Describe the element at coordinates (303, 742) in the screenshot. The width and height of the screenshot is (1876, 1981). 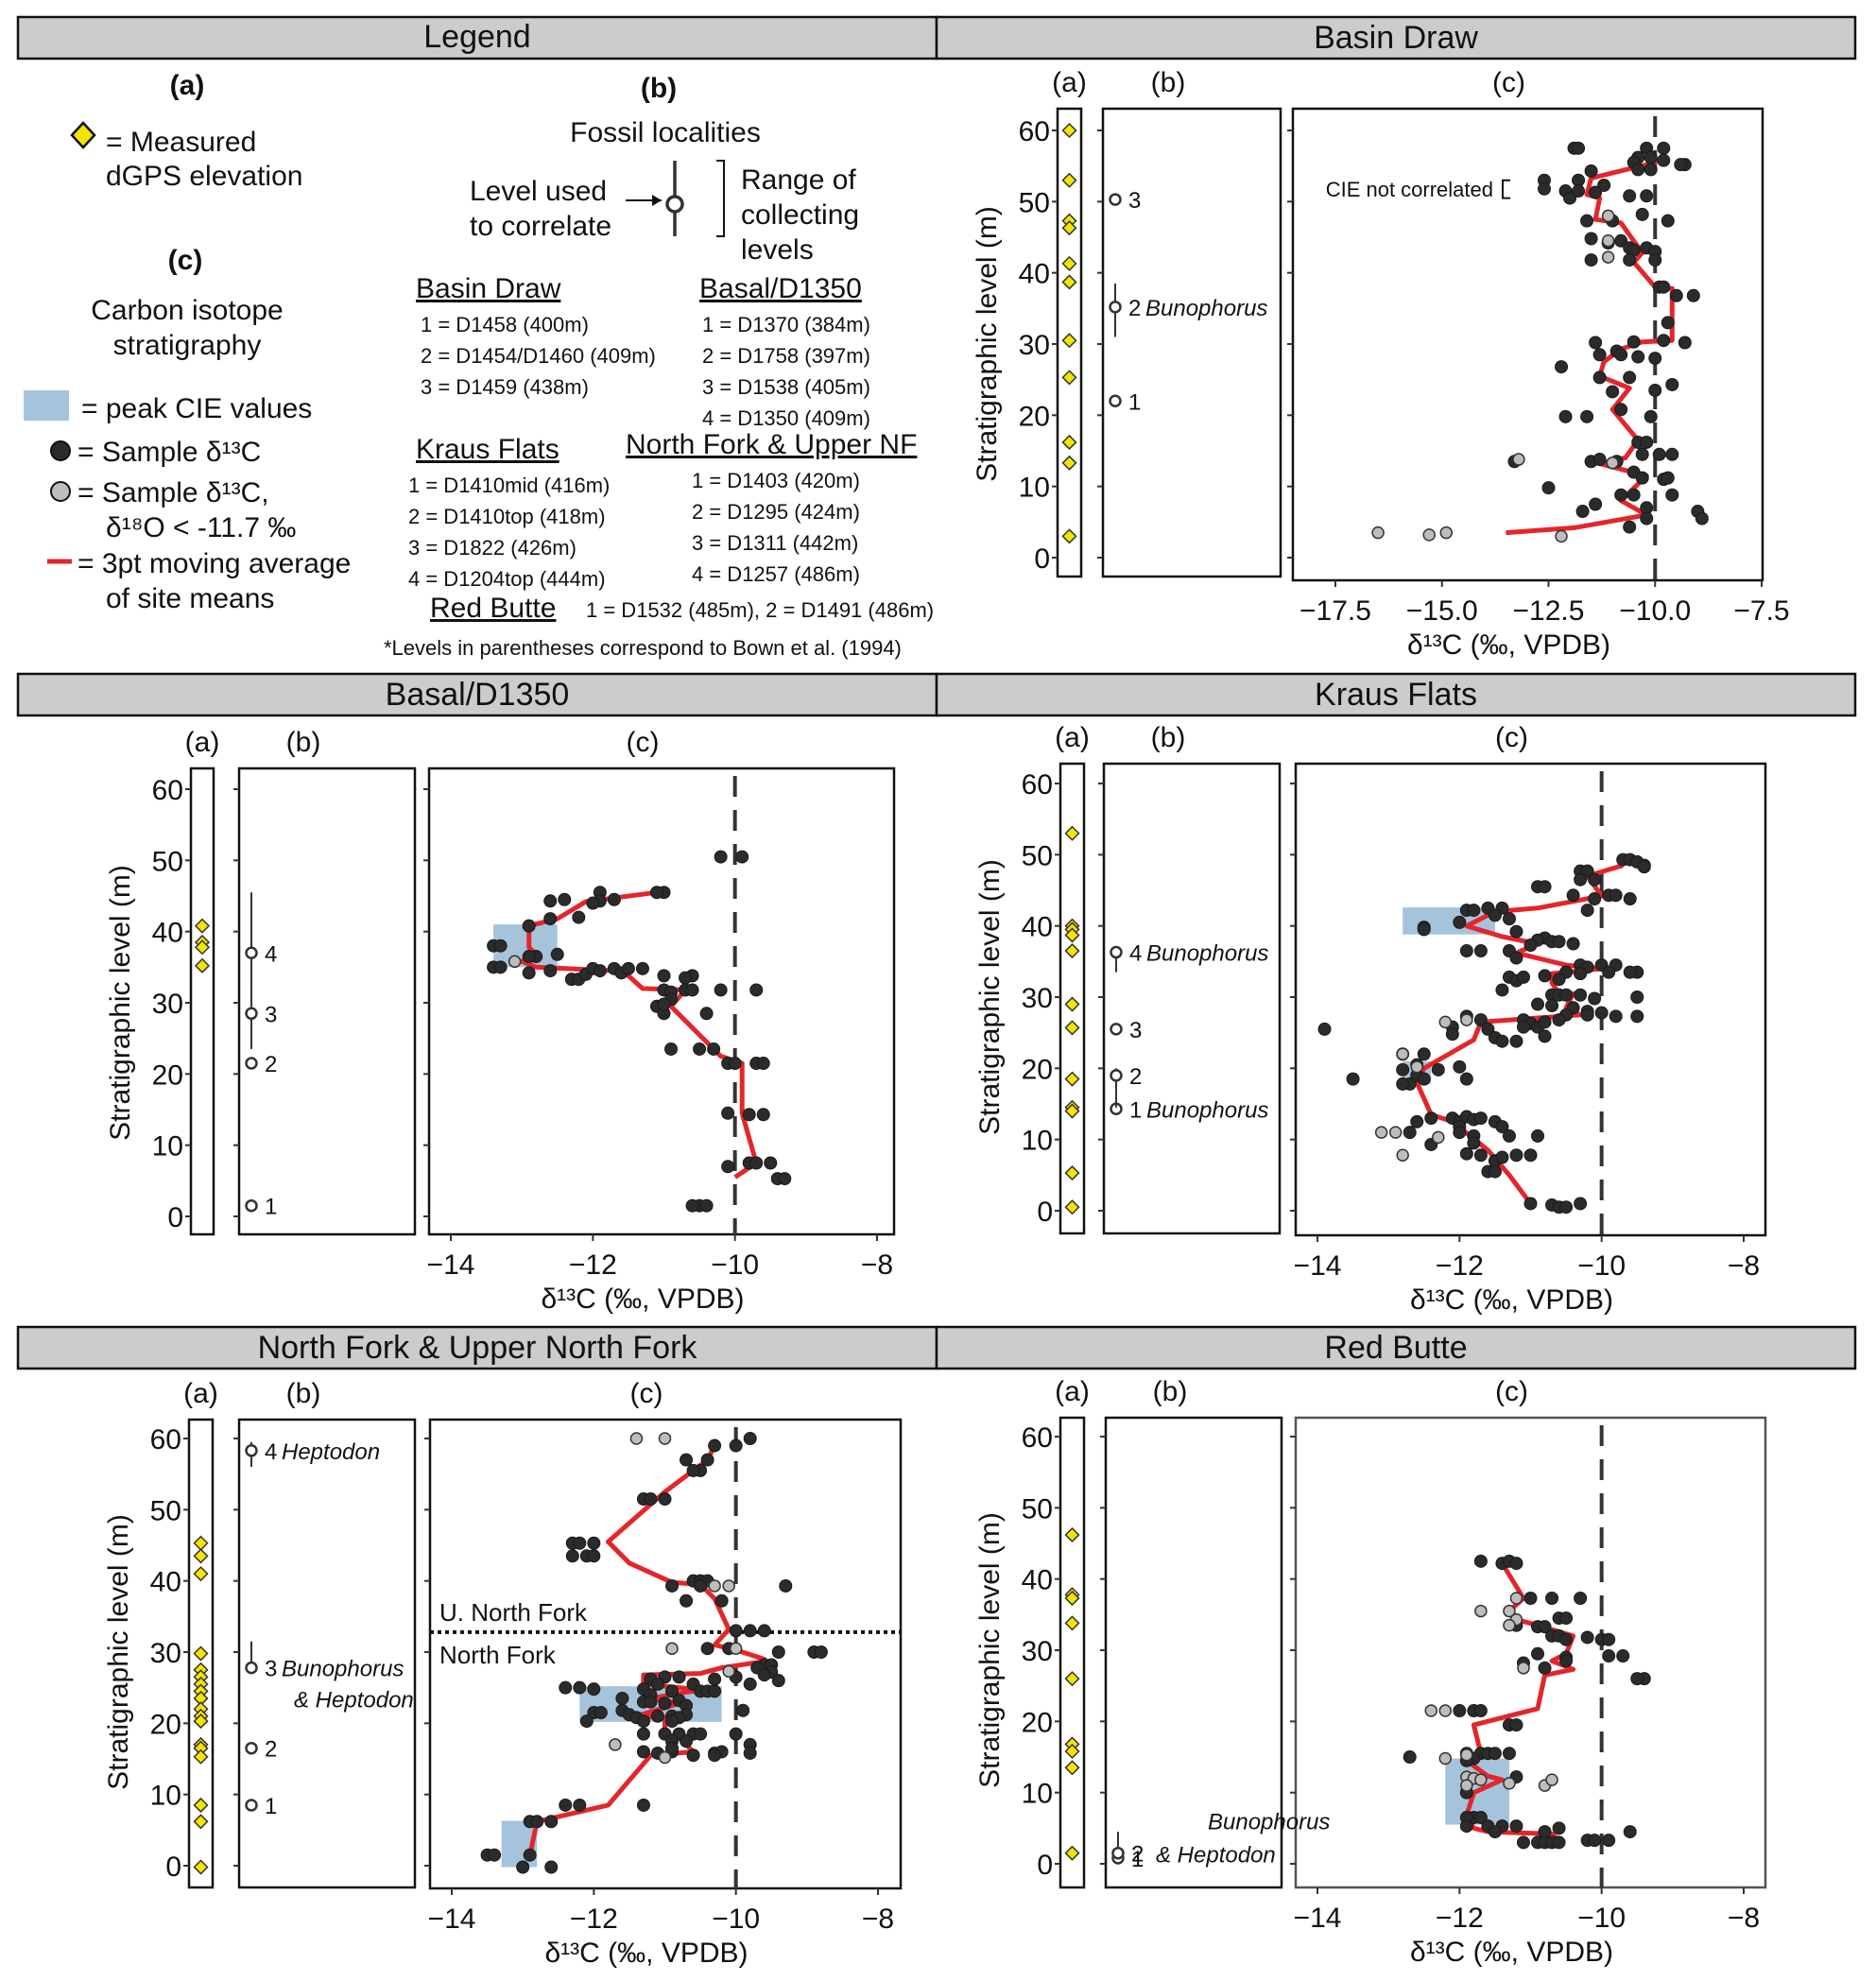
I see `panel-label-b: (b)` at that location.